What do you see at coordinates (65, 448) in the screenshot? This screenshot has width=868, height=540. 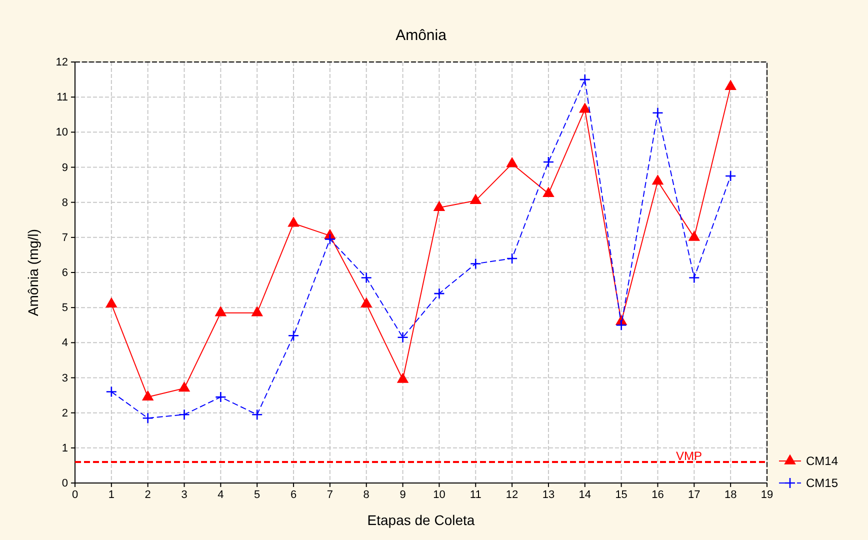 I see `y-tick-label: 1` at bounding box center [65, 448].